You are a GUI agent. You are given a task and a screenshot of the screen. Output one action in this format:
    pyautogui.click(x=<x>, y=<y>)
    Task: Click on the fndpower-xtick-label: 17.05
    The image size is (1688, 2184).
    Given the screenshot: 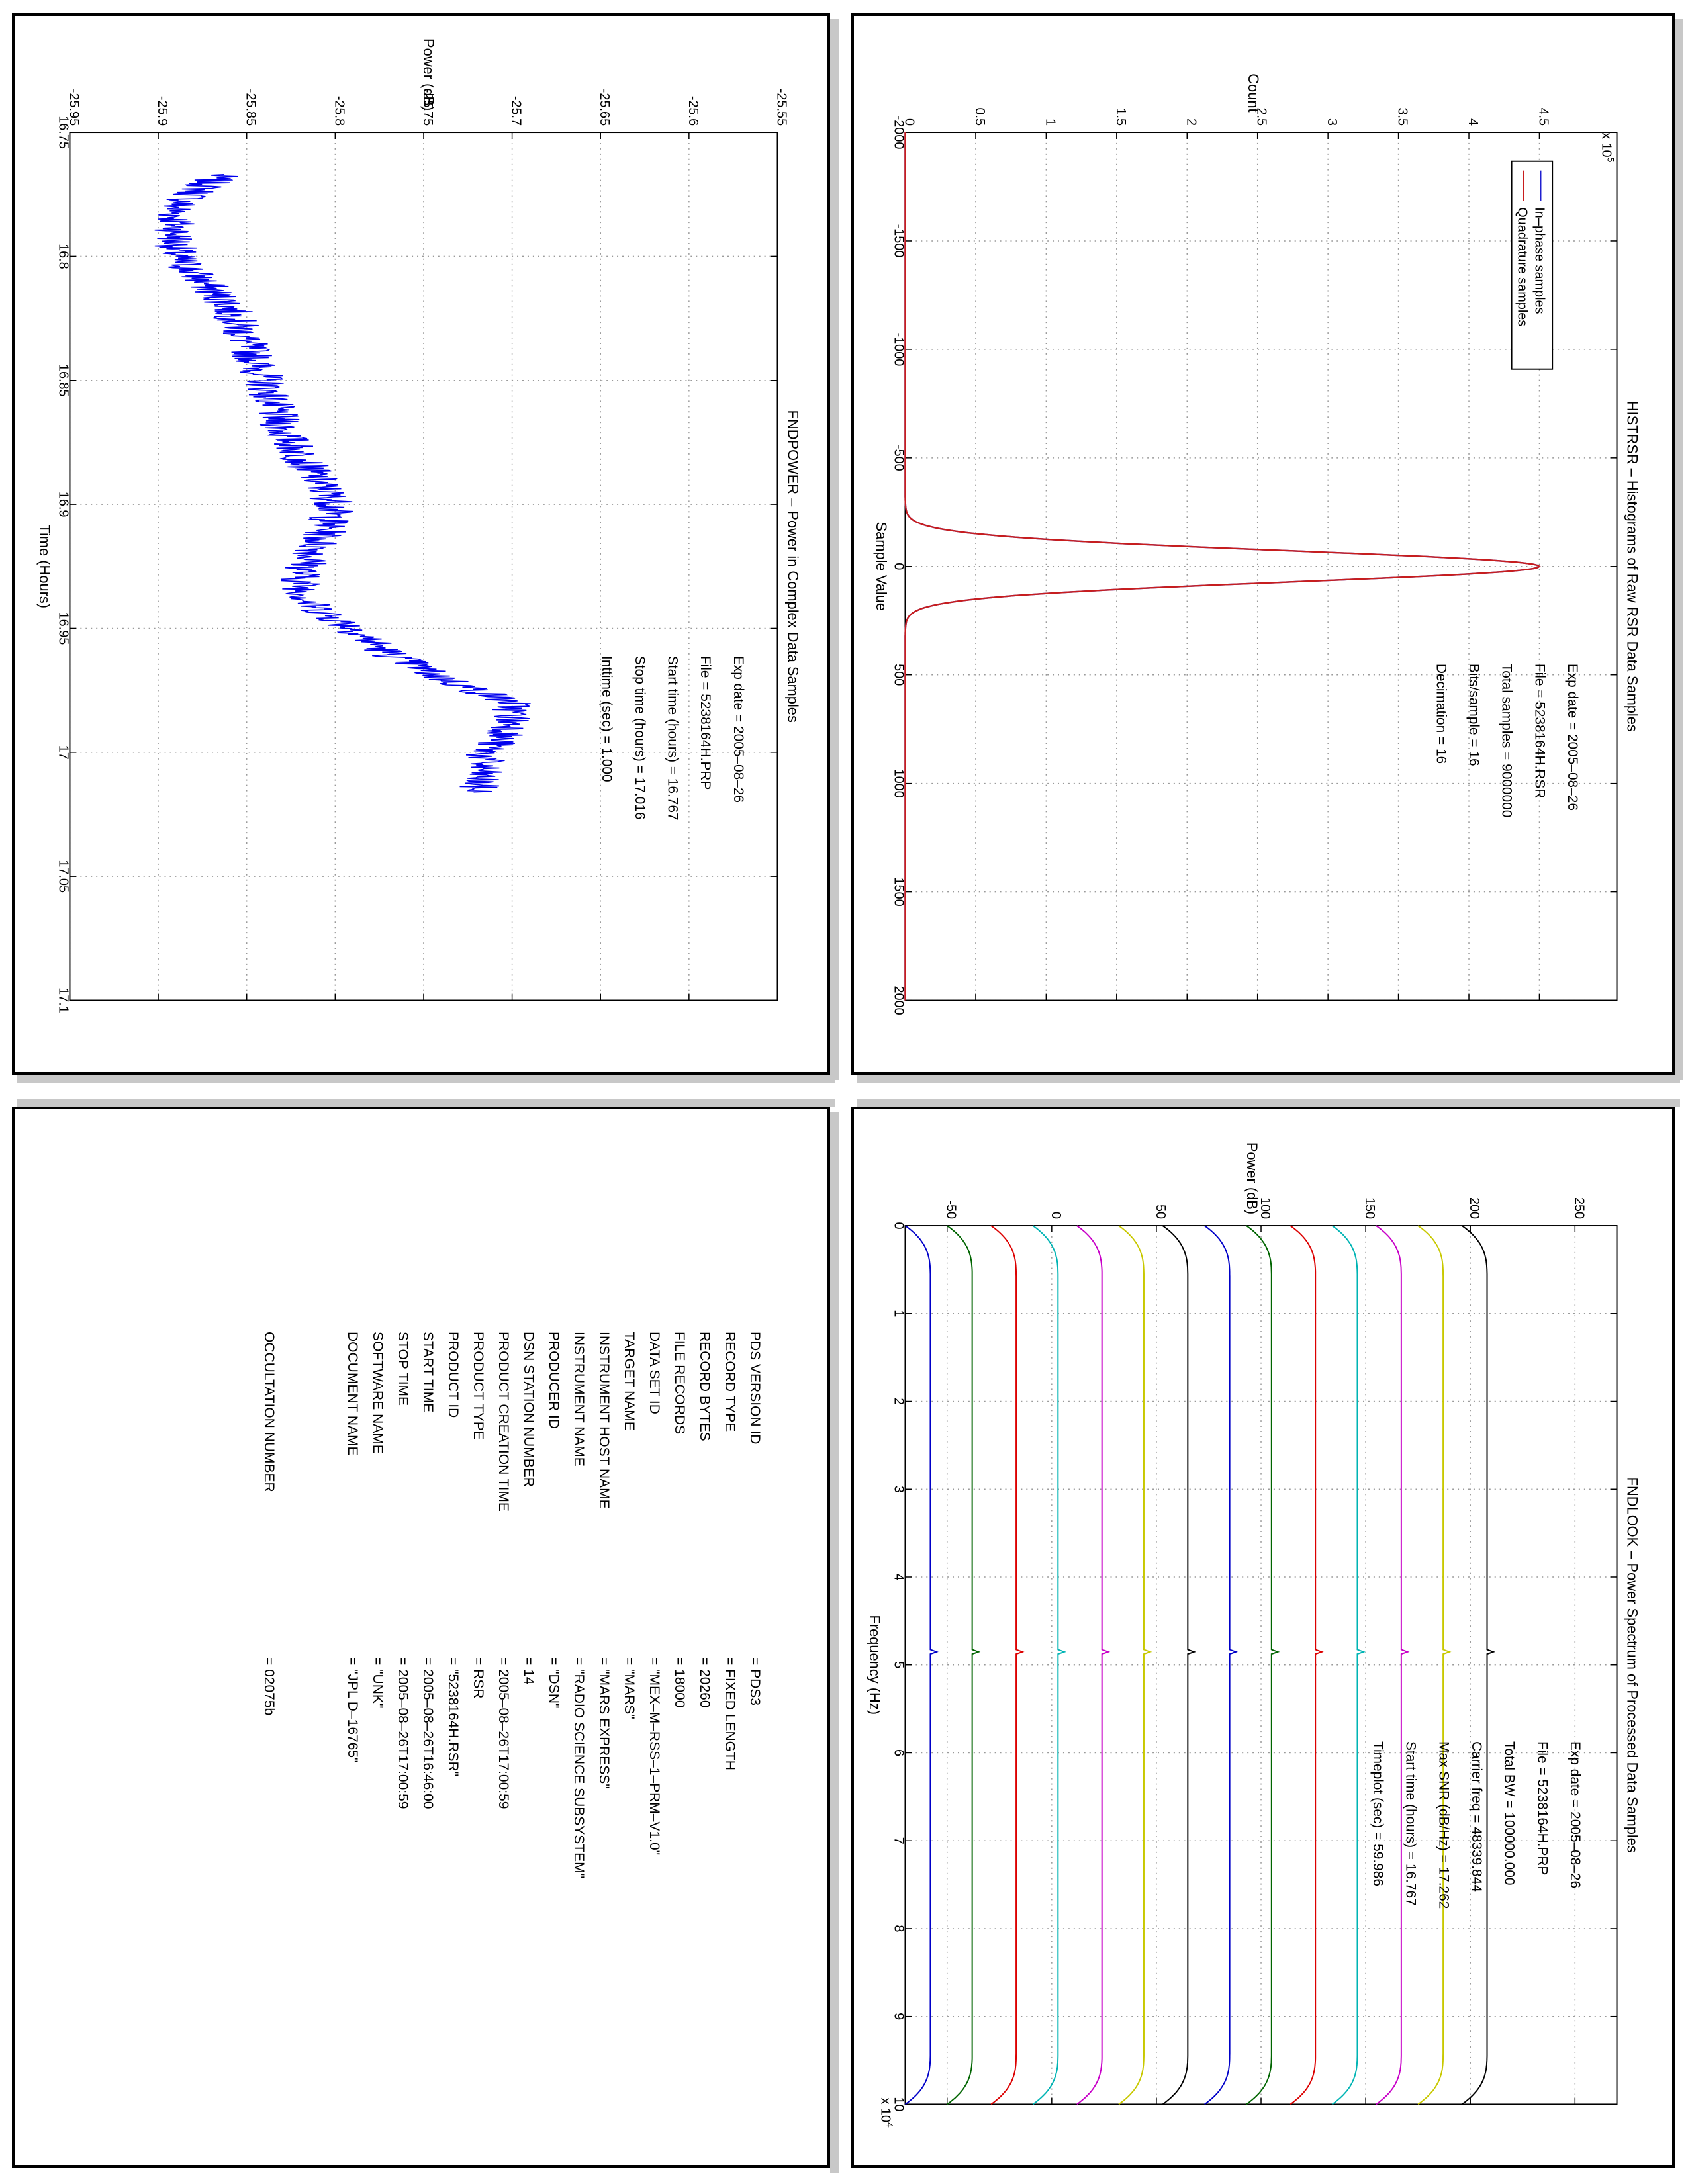 What is the action you would take?
    pyautogui.click(x=63, y=876)
    